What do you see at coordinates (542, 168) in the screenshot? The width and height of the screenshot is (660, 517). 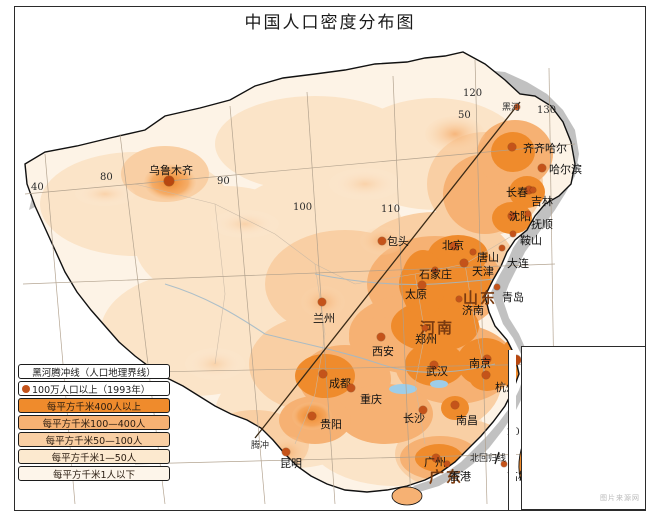 I see `city-dot-哈尔滨` at bounding box center [542, 168].